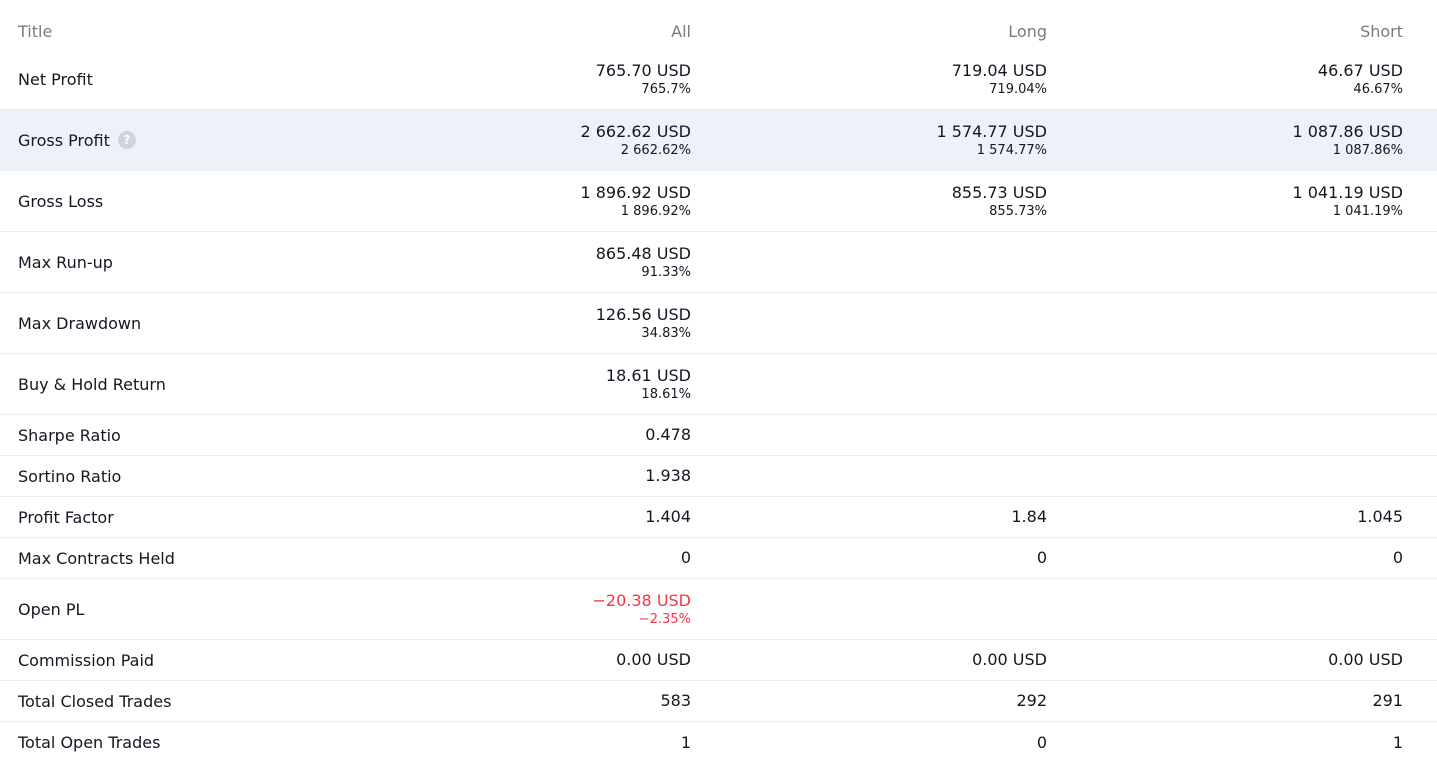 Image resolution: width=1437 pixels, height=763 pixels. I want to click on value-main: 0.478, so click(668, 434).